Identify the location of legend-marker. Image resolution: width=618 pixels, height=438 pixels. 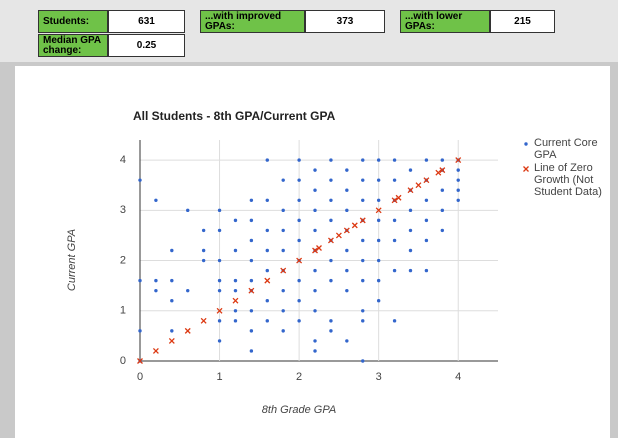
(526, 169).